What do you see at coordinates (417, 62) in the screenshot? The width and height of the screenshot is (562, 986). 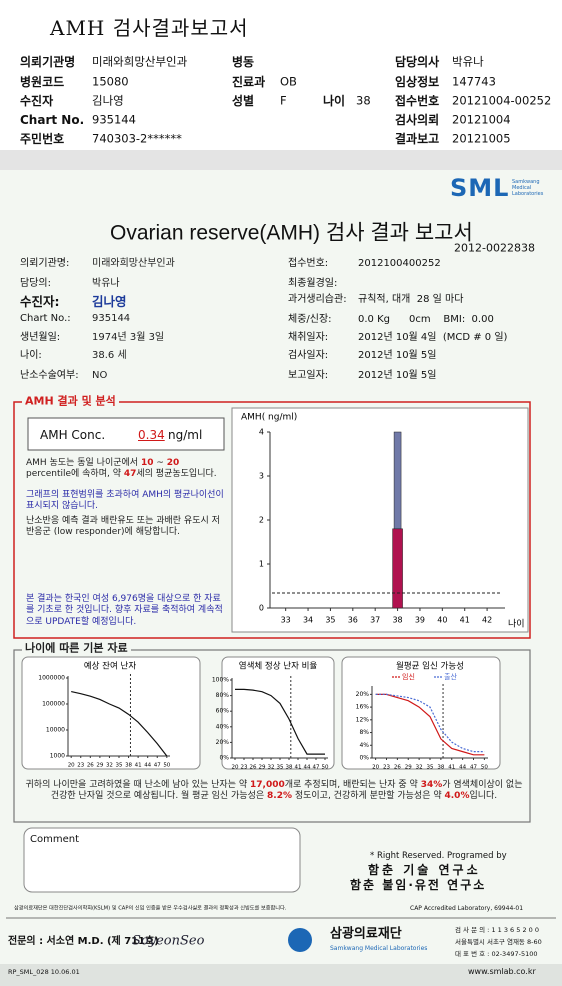 I see `info-label: 담당의사` at bounding box center [417, 62].